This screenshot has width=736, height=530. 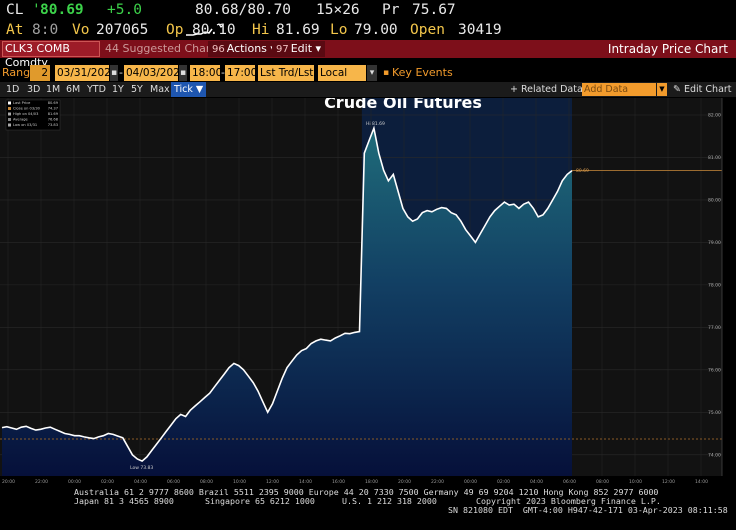 What do you see at coordinates (375, 124) in the screenshot?
I see `high-annotation: Hi 81.69` at bounding box center [375, 124].